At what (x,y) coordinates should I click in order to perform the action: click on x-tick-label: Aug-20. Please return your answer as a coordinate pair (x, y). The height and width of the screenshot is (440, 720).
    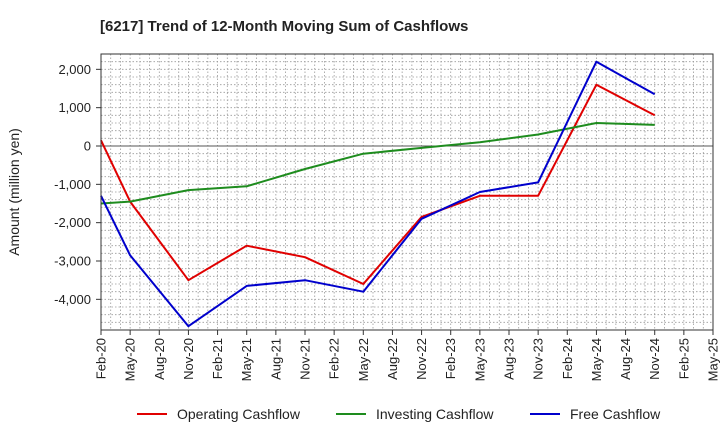
    Looking at the image, I should click on (159, 359).